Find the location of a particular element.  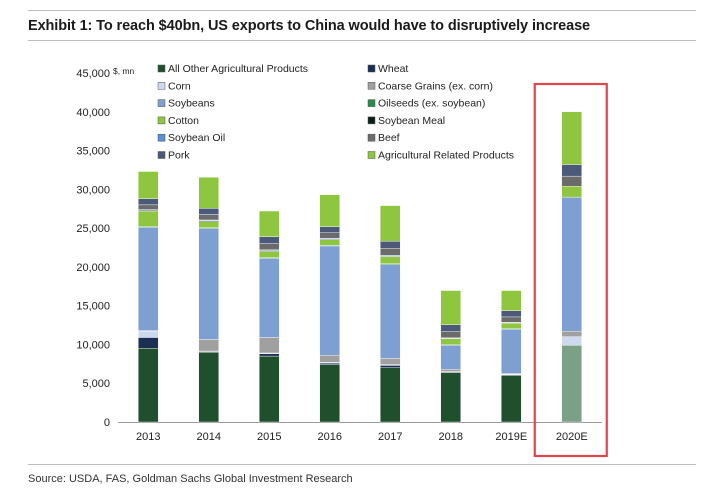

y-tick-label: 25,000 is located at coordinates (93, 229).